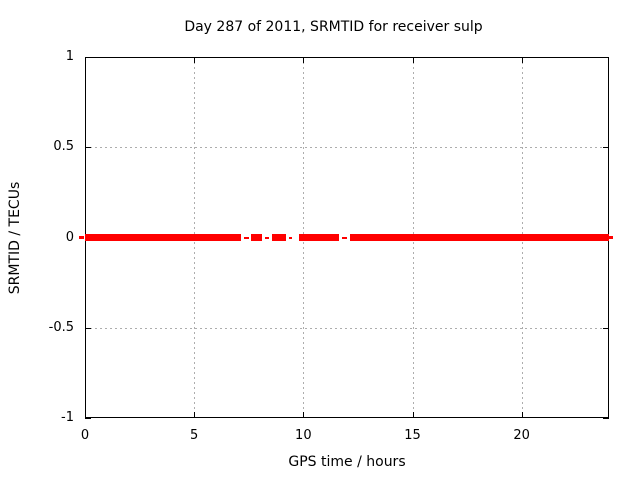 This screenshot has height=480, width=640. I want to click on y-tick-label: 1, so click(69, 56).